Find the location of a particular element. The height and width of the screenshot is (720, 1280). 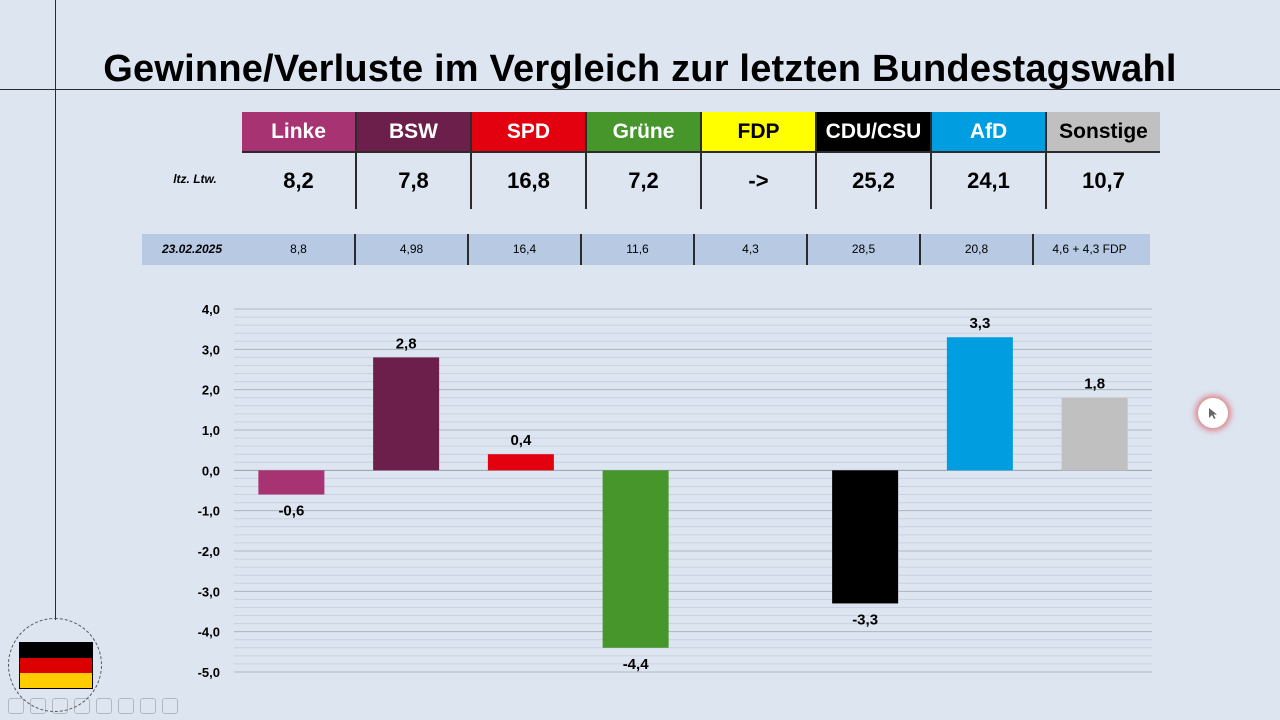

party-header-6: AfD is located at coordinates (988, 132).